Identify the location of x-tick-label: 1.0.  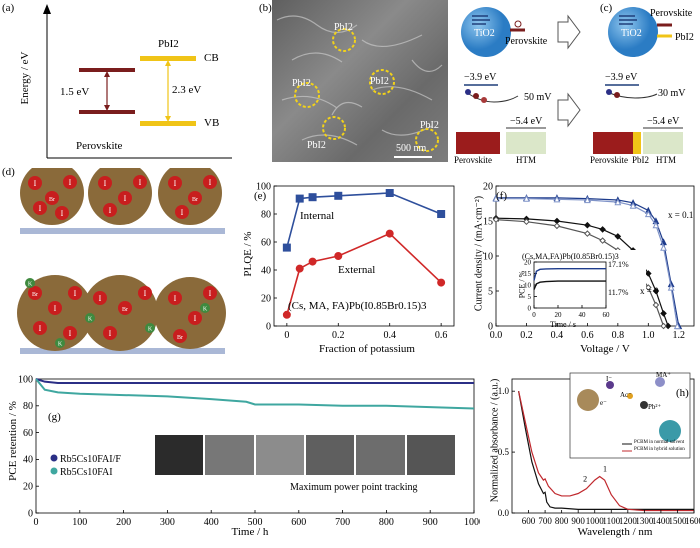
(648, 335).